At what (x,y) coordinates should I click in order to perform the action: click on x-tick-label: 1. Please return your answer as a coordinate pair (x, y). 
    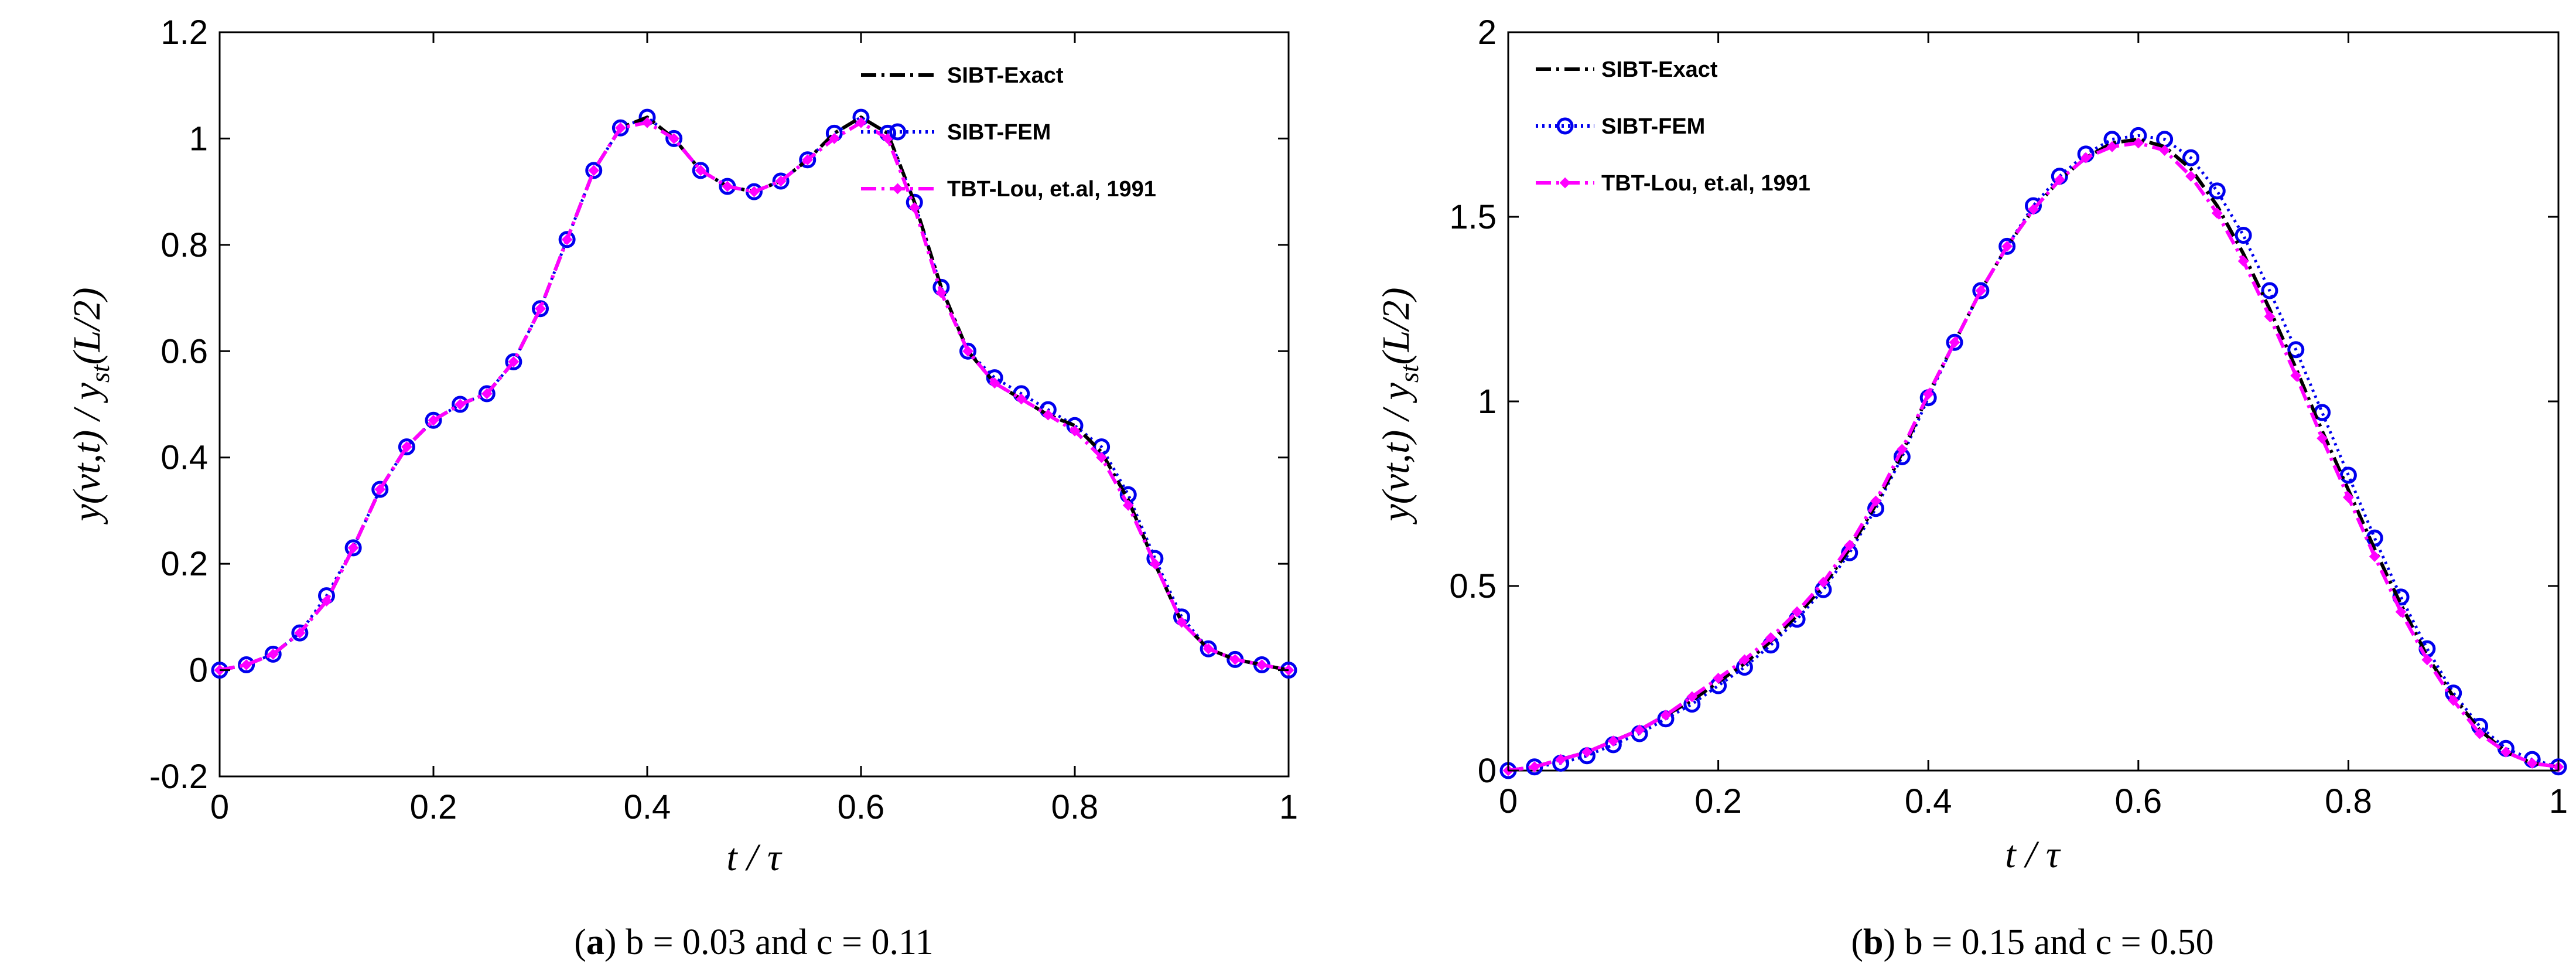
    Looking at the image, I should click on (2559, 801).